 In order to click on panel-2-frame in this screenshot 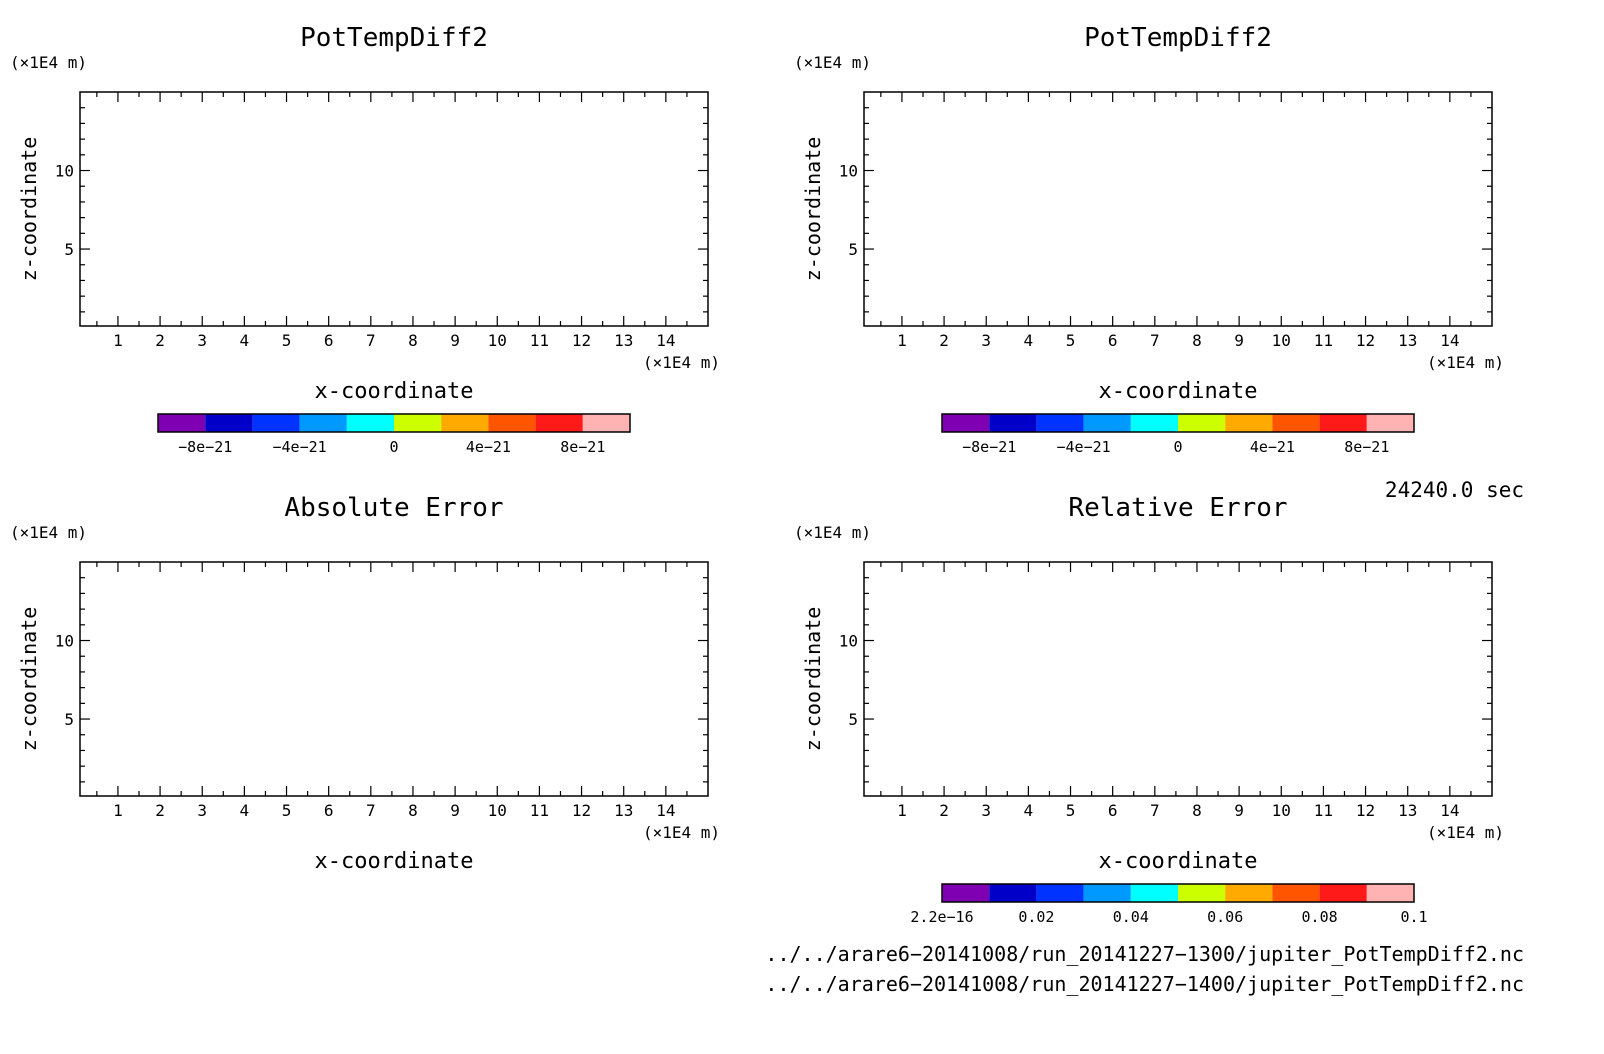, I will do `click(394, 679)`.